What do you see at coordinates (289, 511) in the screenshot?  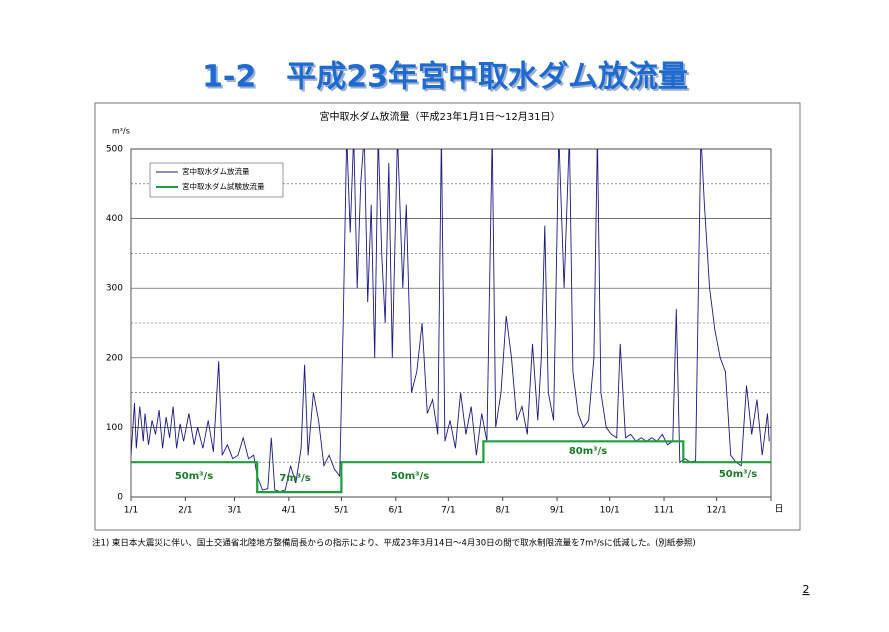 I see `x-tick-label: 4/1` at bounding box center [289, 511].